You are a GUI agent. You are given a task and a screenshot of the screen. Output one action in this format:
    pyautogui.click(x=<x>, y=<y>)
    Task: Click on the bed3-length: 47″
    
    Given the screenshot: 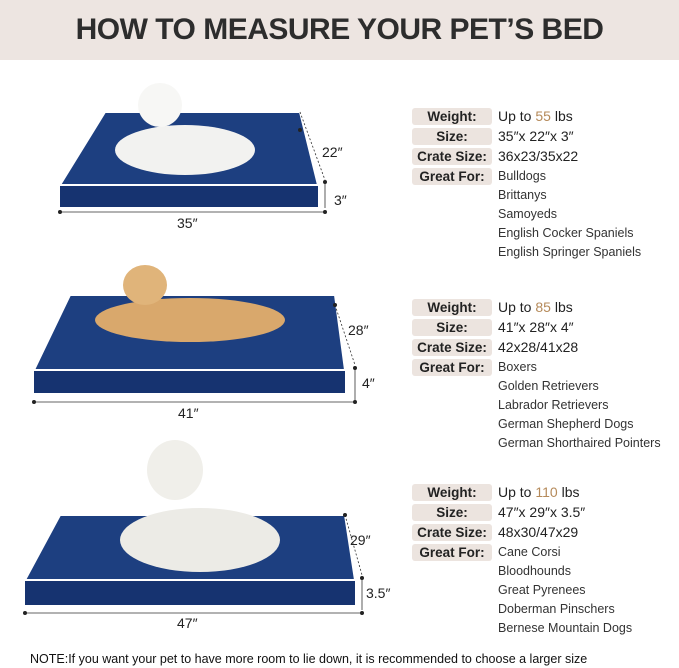 What is the action you would take?
    pyautogui.click(x=187, y=623)
    